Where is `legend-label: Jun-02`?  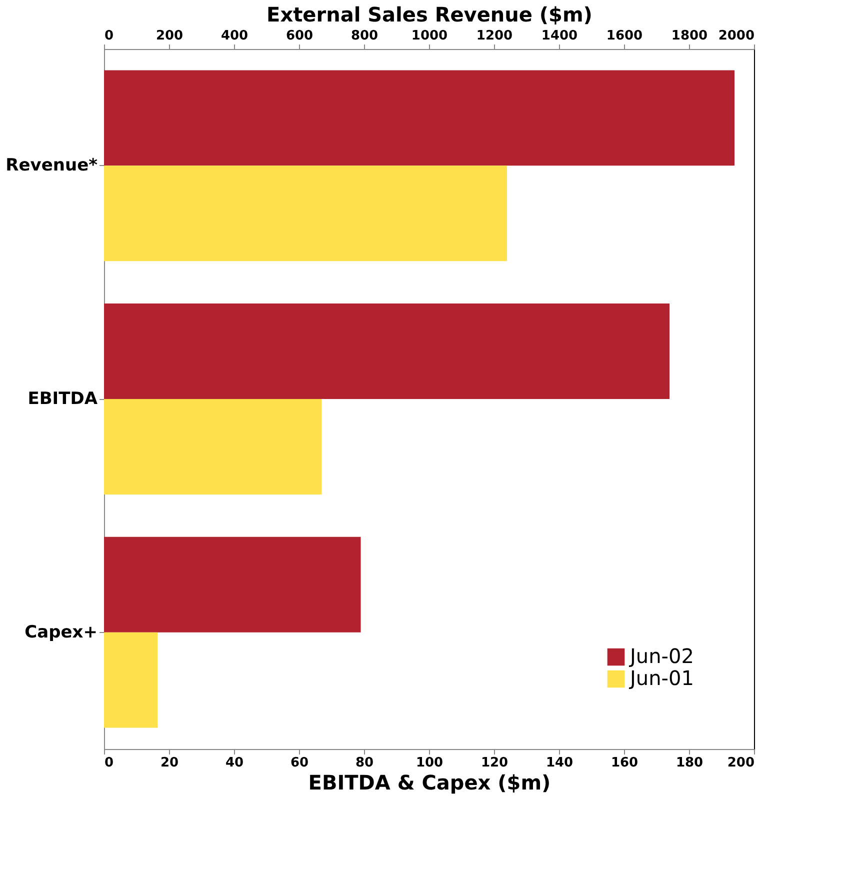 legend-label: Jun-02 is located at coordinates (661, 656).